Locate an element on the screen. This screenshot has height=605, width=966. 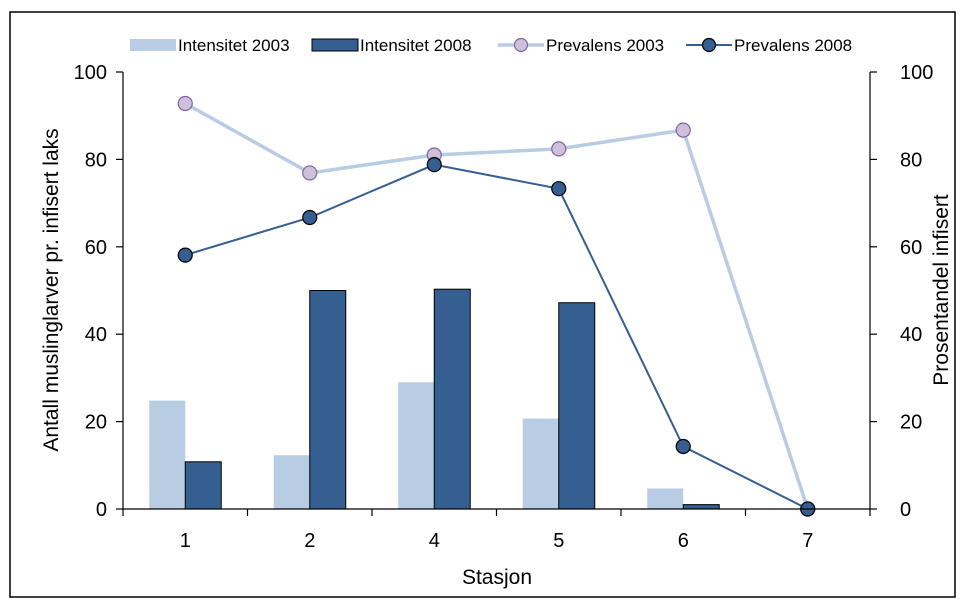
y-tick-label-0: 0 is located at coordinates (101, 510).